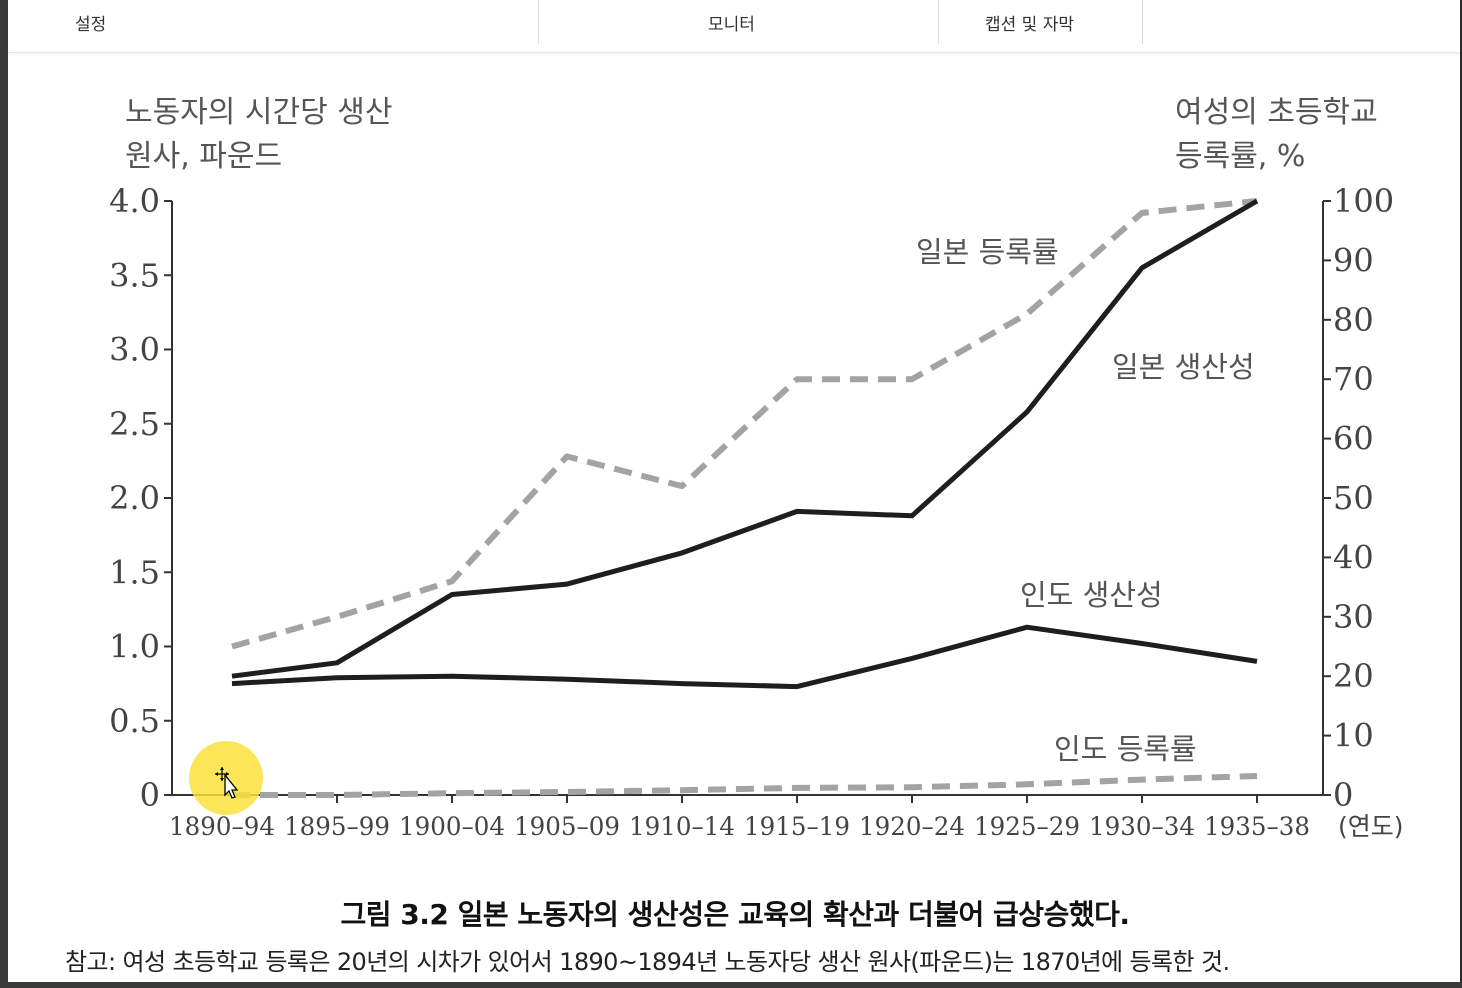 Image resolution: width=1462 pixels, height=988 pixels. Describe the element at coordinates (1353, 676) in the screenshot. I see `right-tick-label: 20` at that location.